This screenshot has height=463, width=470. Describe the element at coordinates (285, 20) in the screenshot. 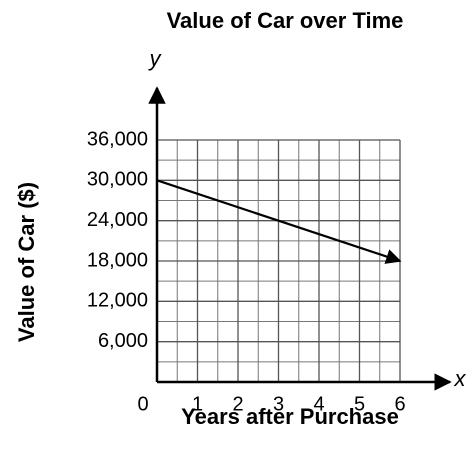

I see `chart-title: Value of Car over Time` at that location.